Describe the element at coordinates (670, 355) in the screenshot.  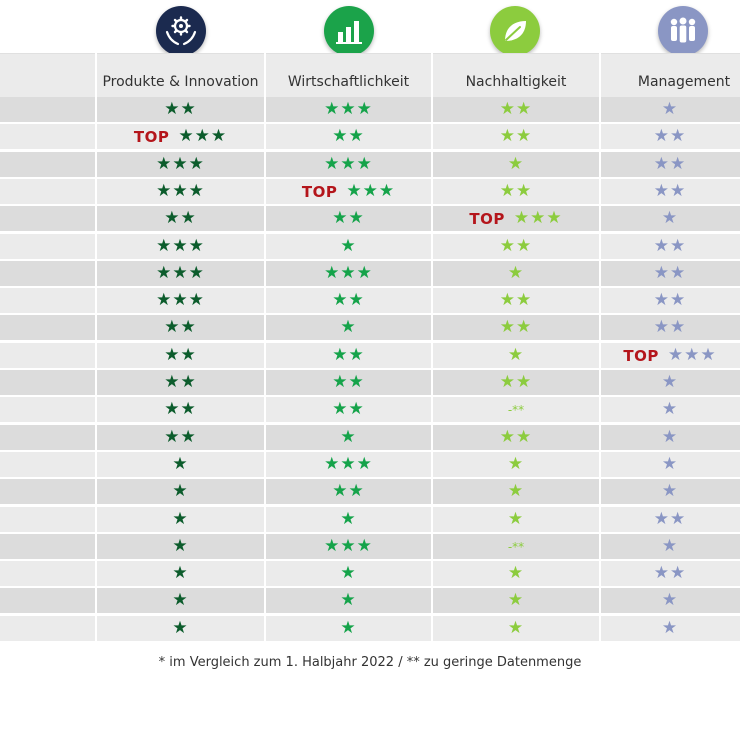
I see `rating-cell-management: TOP ★★★` at that location.